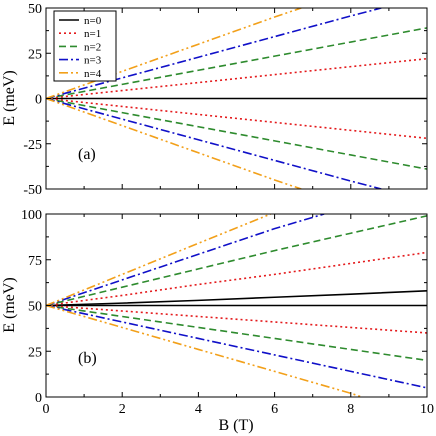 The height and width of the screenshot is (436, 436). Describe the element at coordinates (92, 34) in the screenshot. I see `legend-label-n1: n=1` at that location.